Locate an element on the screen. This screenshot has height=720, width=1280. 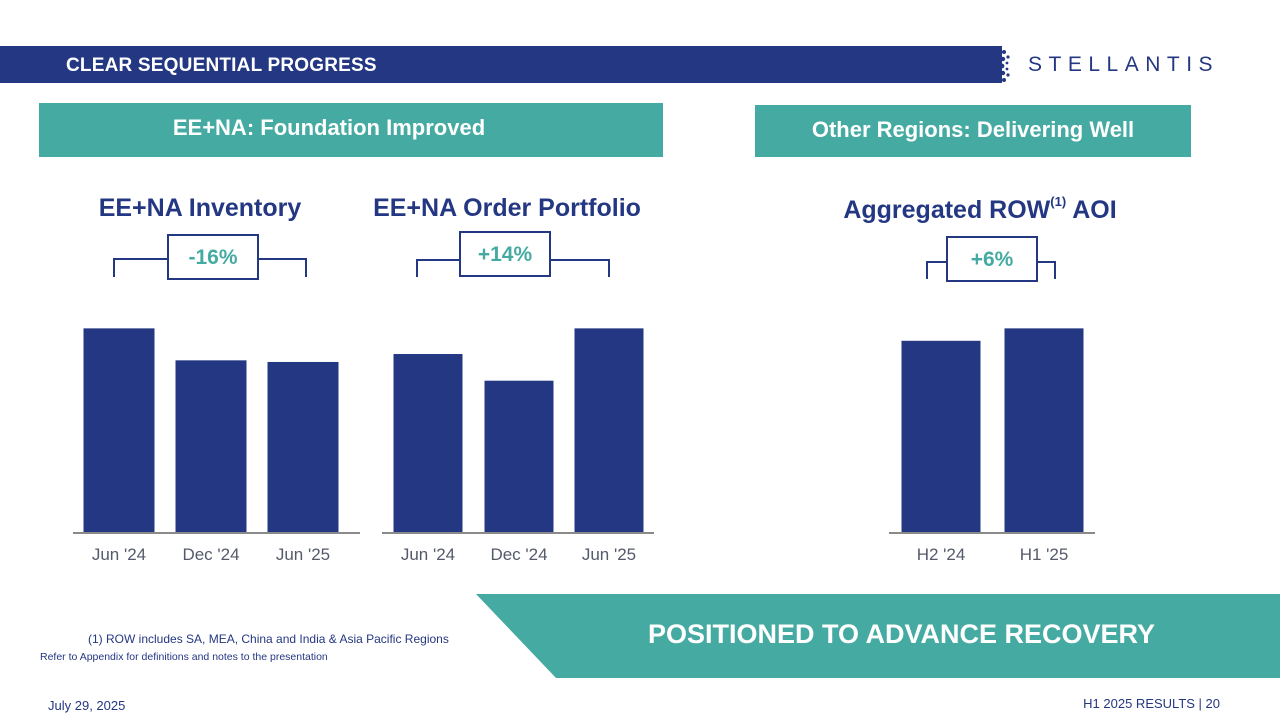
change-badge-row-aoi: +6% is located at coordinates (992, 259).